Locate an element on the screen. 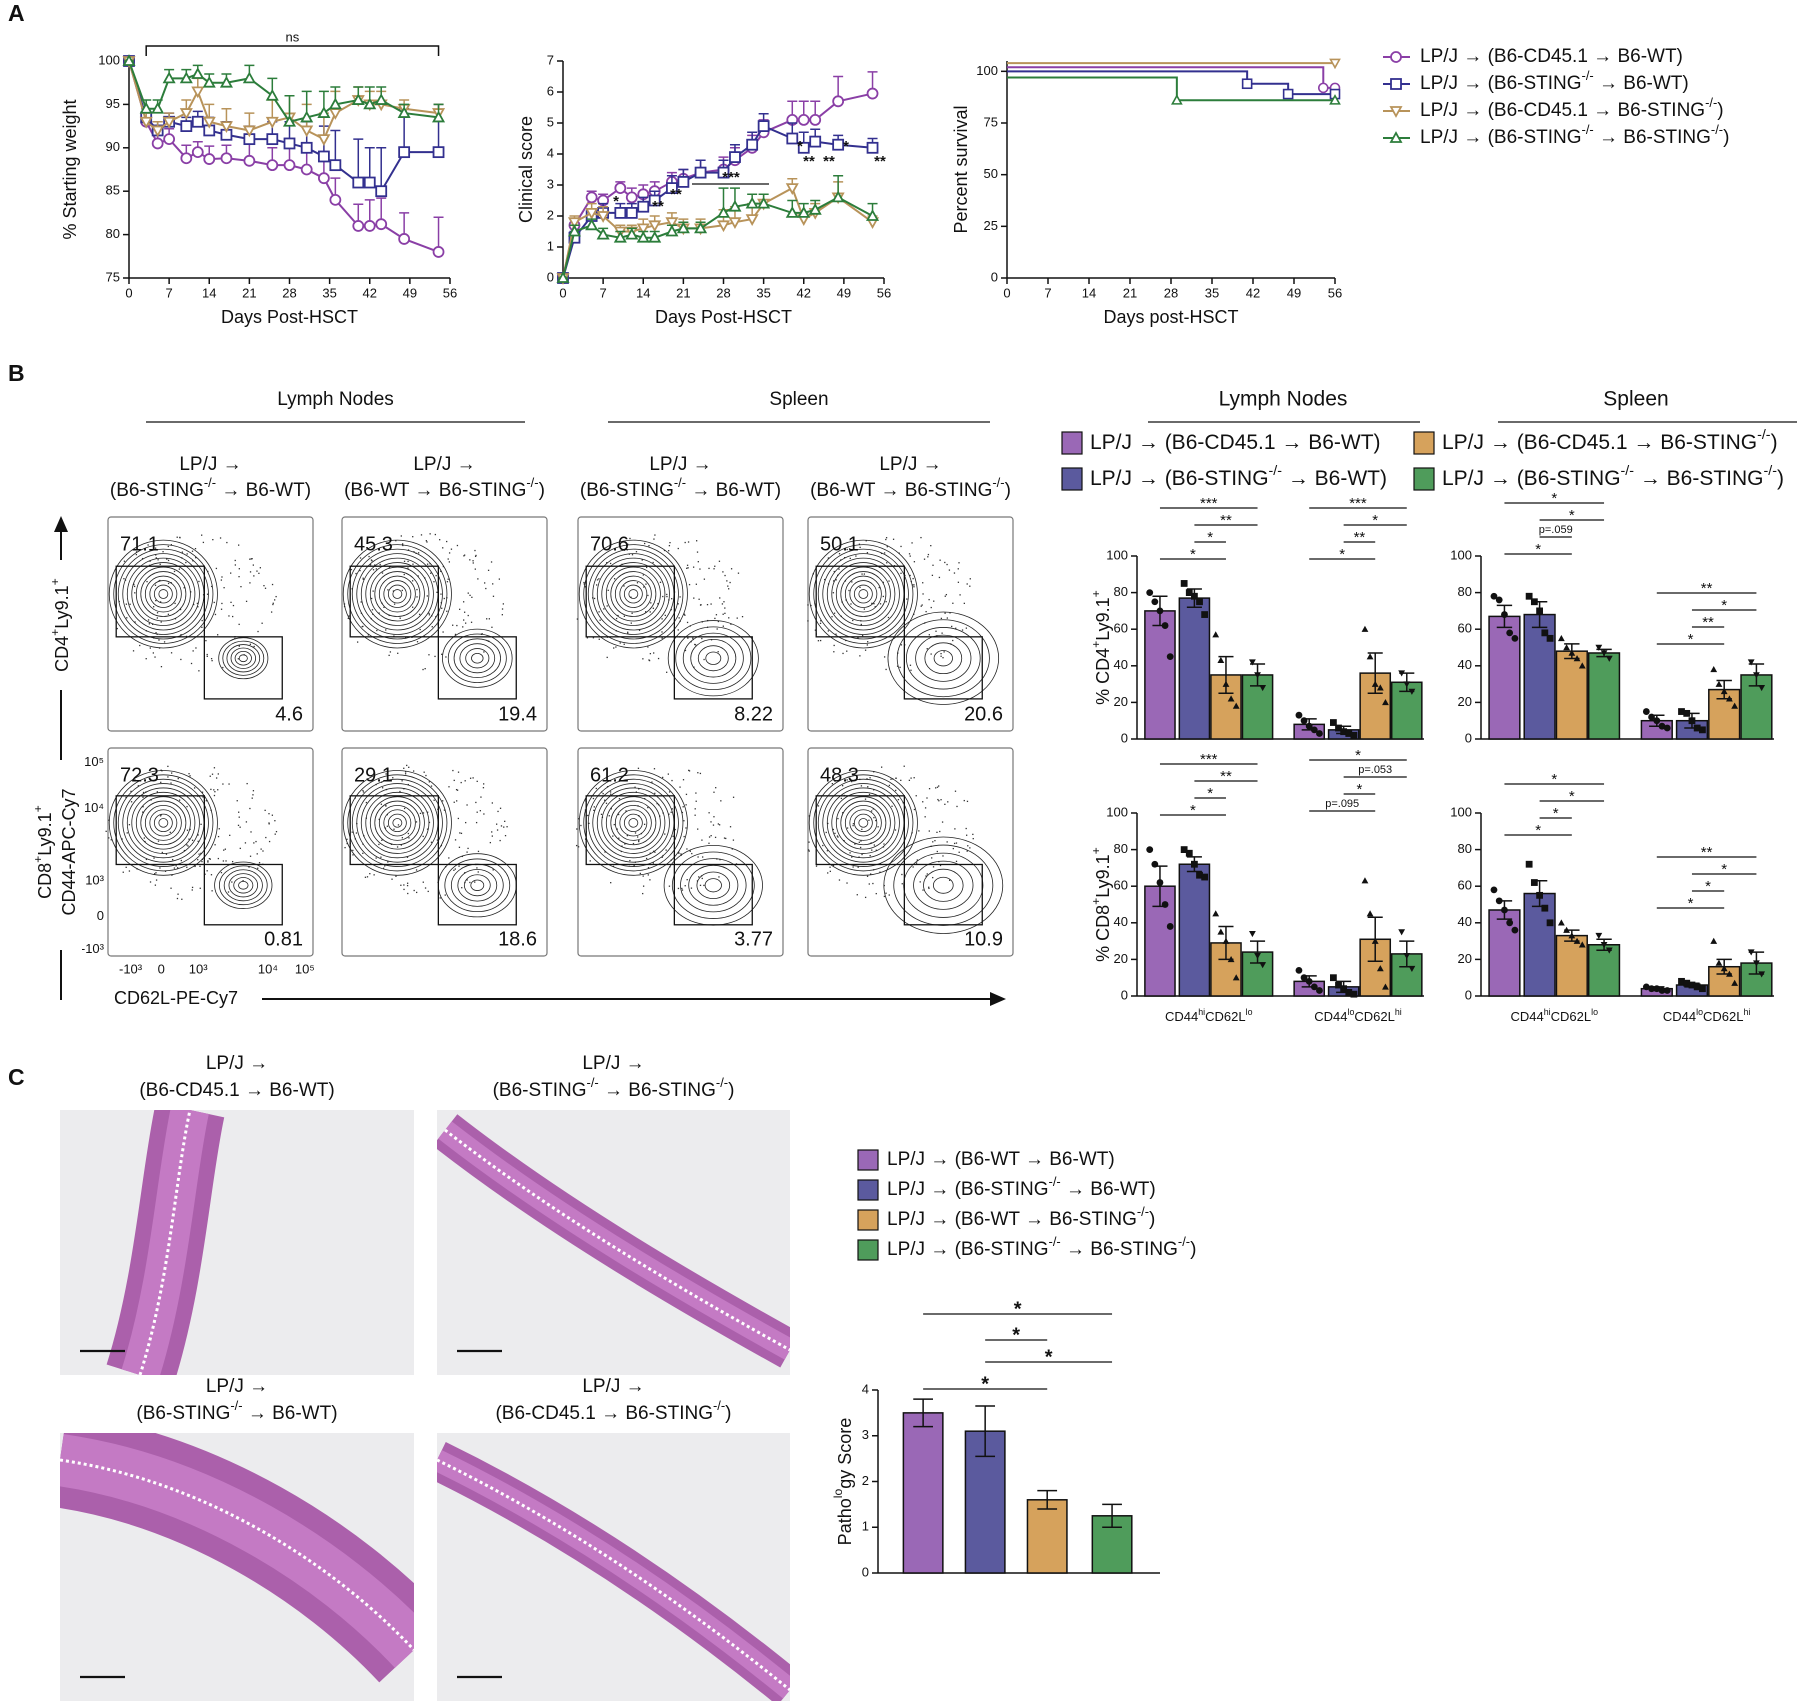 Image resolution: width=1800 pixels, height=1705 pixels. x-tick-label: 21 is located at coordinates (249, 292).